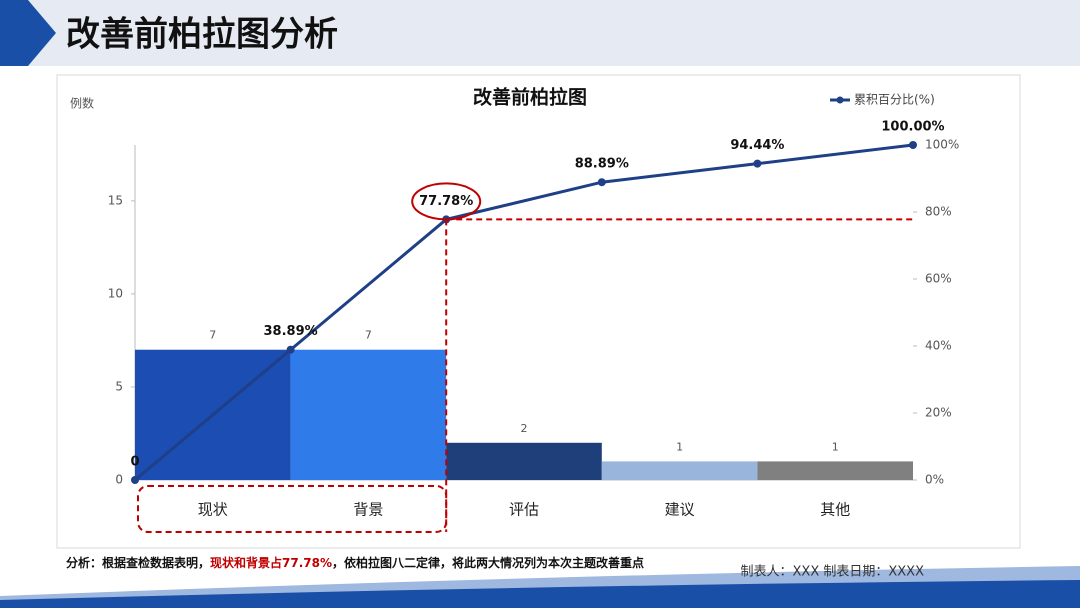 The height and width of the screenshot is (612, 1080). What do you see at coordinates (602, 164) in the screenshot?
I see `cumulative-label: 88.89%` at bounding box center [602, 164].